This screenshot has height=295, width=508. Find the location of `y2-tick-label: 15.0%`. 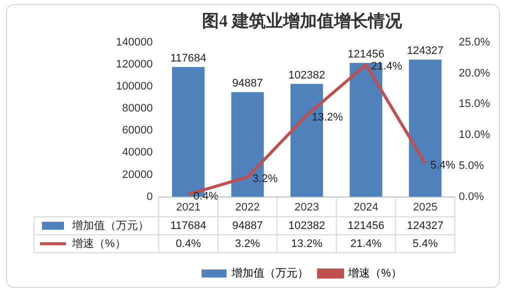

y2-tick-label: 15.0% is located at coordinates (474, 104).